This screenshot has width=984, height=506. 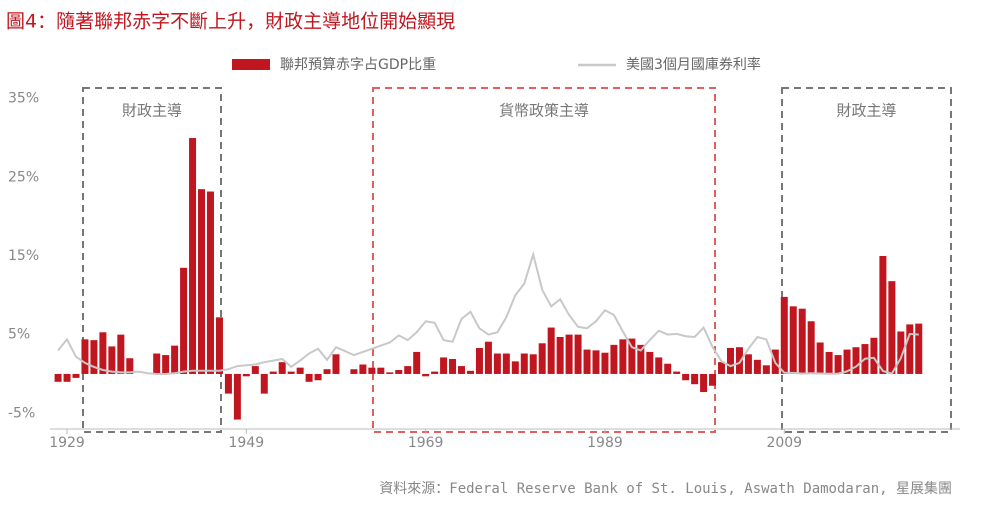 What do you see at coordinates (251, 64) in the screenshot?
I see `legend-swatch` at bounding box center [251, 64].